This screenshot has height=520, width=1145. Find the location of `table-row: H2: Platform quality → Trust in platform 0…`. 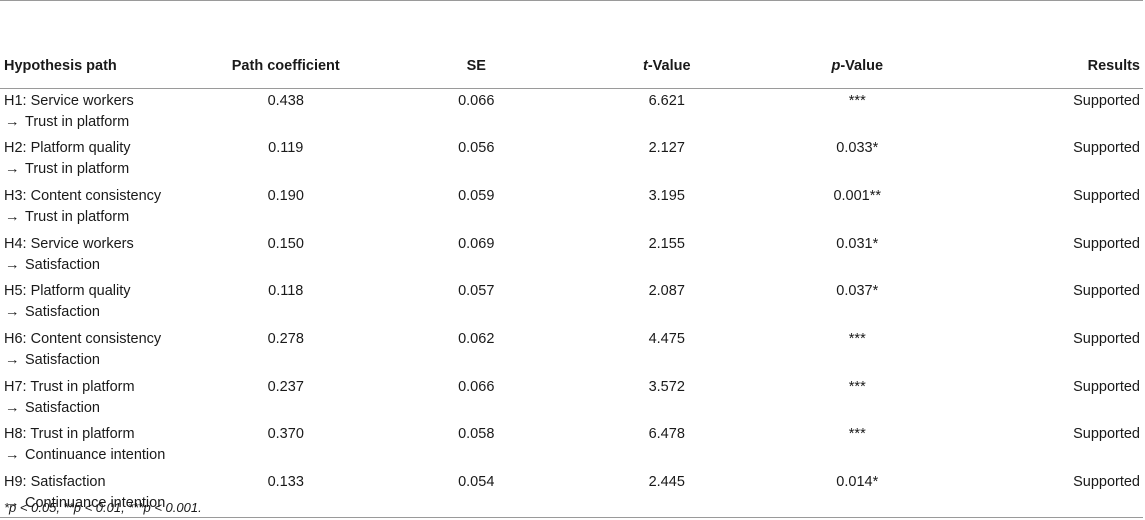

table-row: H2: Platform quality → Trust in platform 0… is located at coordinates (571, 160).